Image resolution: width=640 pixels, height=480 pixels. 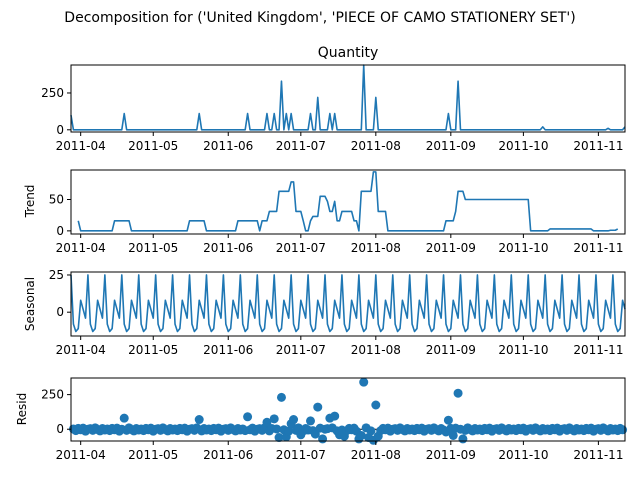 I want to click on panel-quantity-series-line, so click(x=348, y=97).